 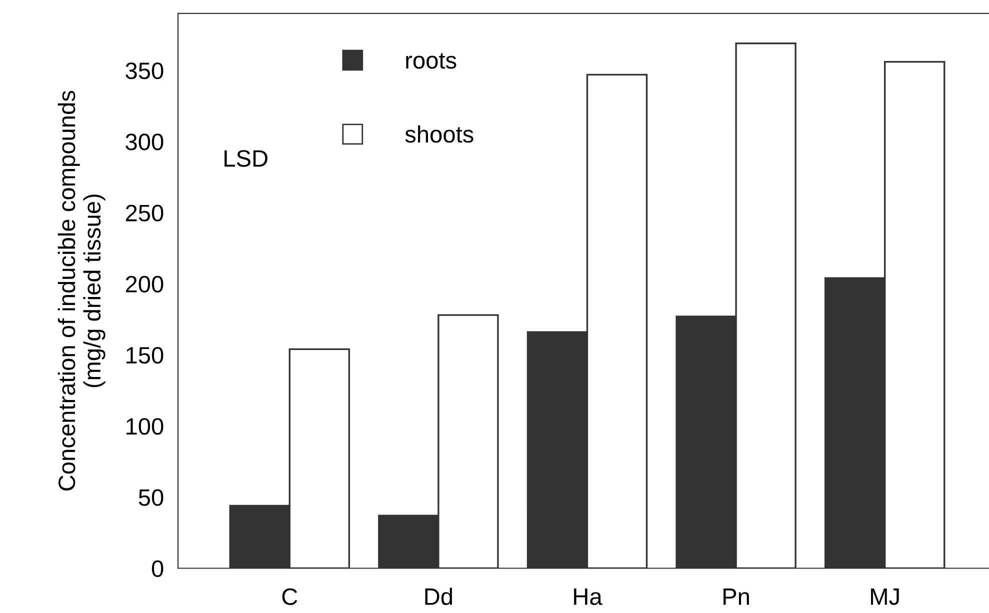 I want to click on y-axis-title: Concentration of inducible compounds (mg/g dried tissue), so click(x=82, y=290).